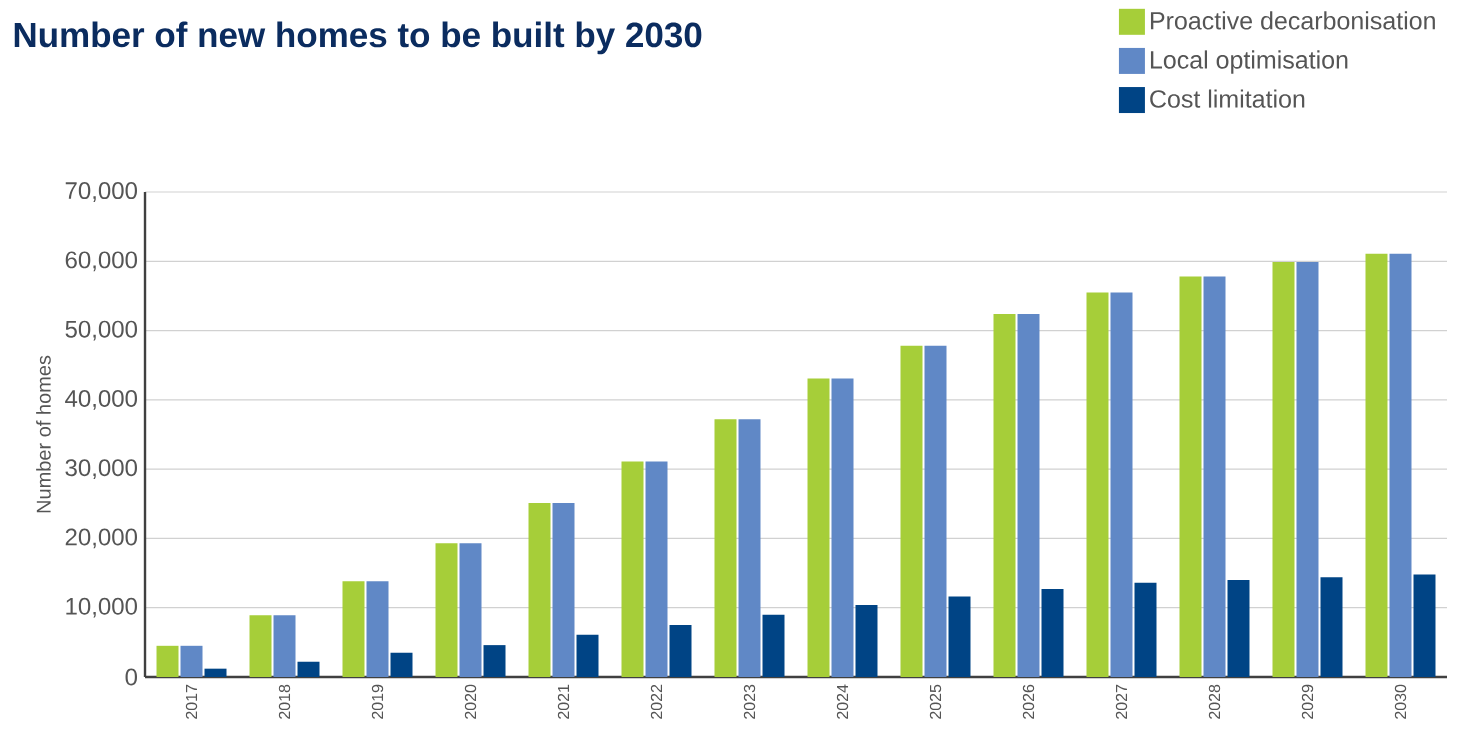 The image size is (1463, 733). What do you see at coordinates (102, 607) in the screenshot?
I see `y-tick-label: 10,000` at bounding box center [102, 607].